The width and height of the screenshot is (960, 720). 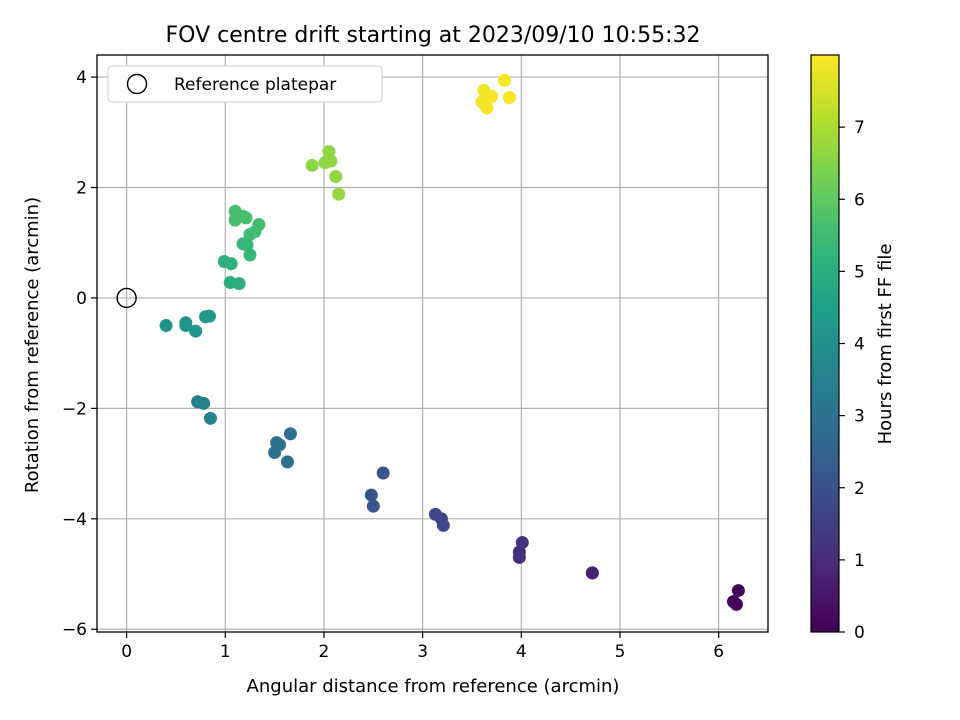 What do you see at coordinates (81, 78) in the screenshot?
I see `y-tick-label: 4` at bounding box center [81, 78].